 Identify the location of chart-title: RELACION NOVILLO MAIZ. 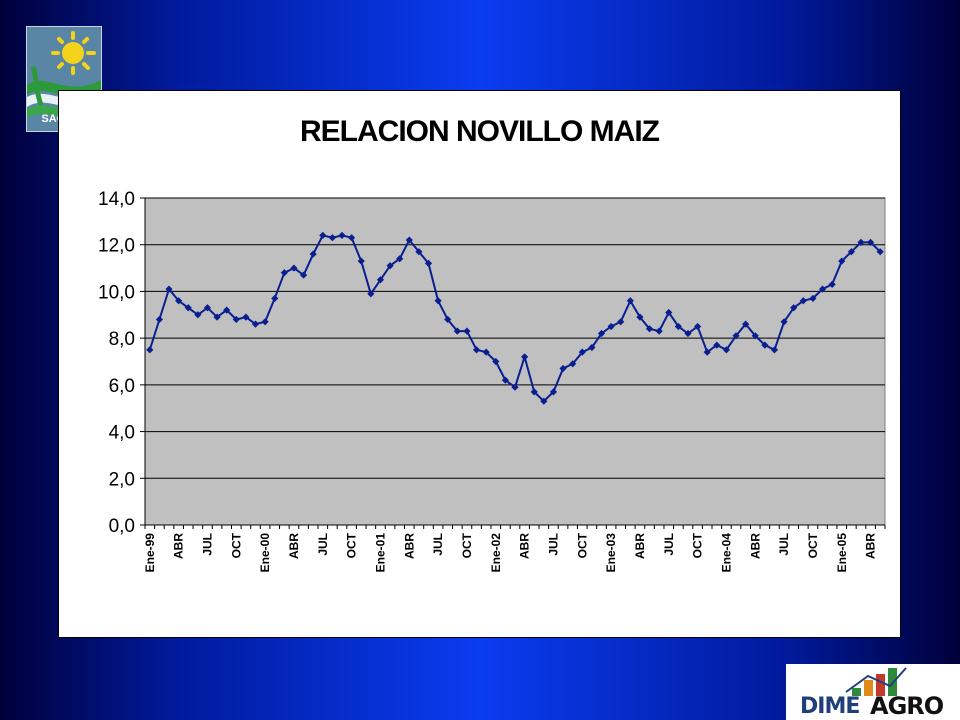
(480, 131).